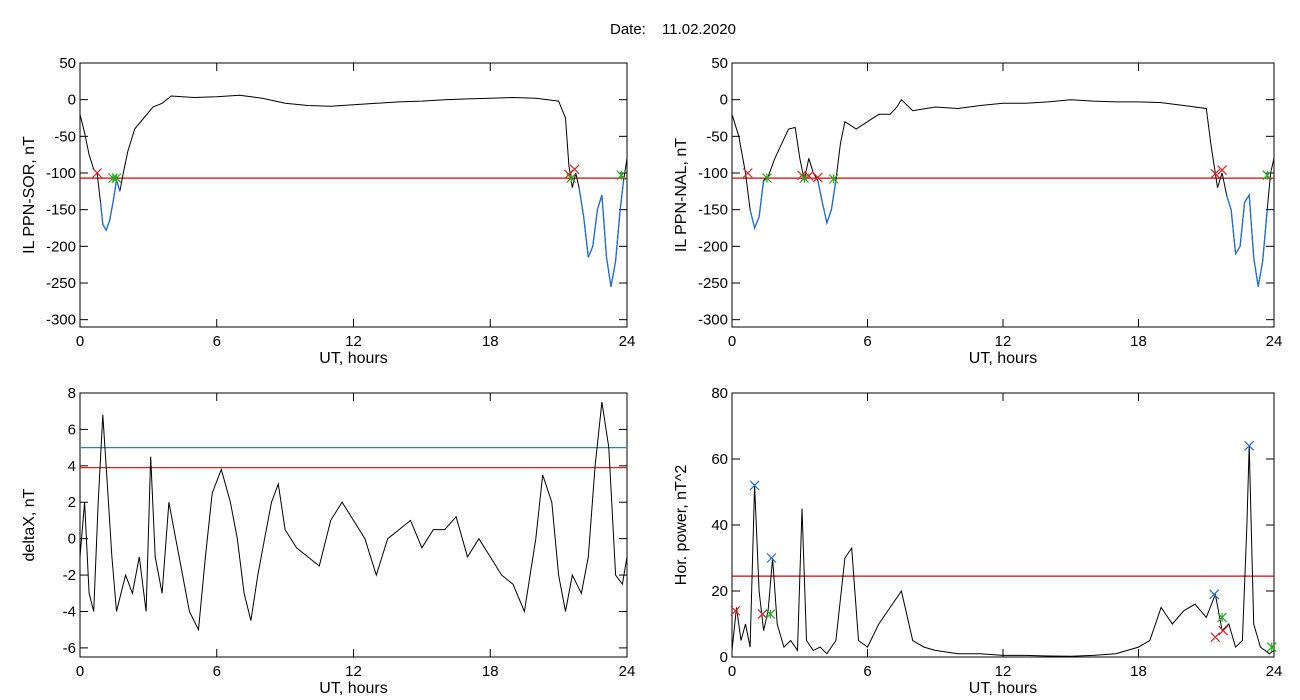  I want to click on y-axis-label: deltaX, nT, so click(29, 524).